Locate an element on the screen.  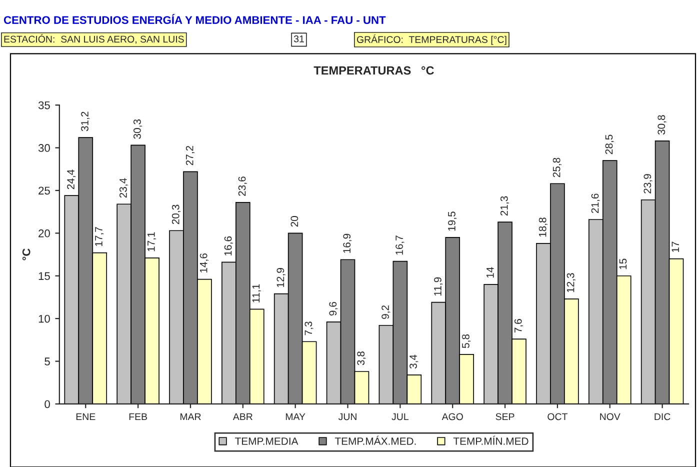
data-label: 20 is located at coordinates (294, 221).